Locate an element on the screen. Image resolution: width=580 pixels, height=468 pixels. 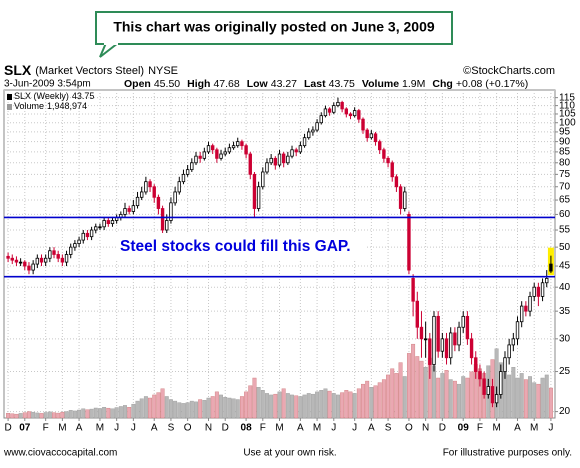
datetime: 3-Jun-2009 3:54pm is located at coordinates (47, 84).